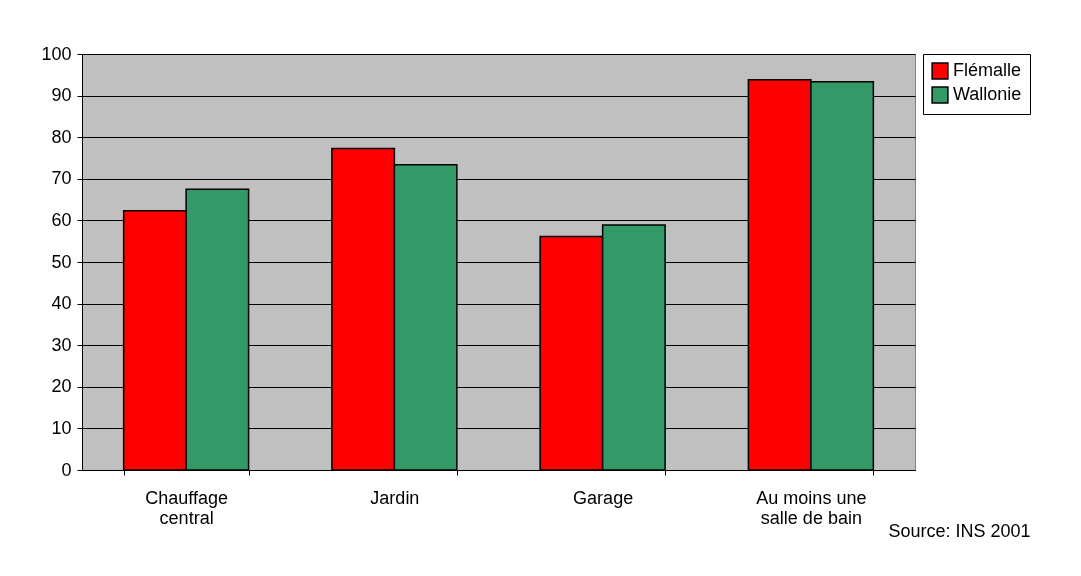 Image resolution: width=1081 pixels, height=576 pixels. I want to click on x-tick-label: Garage, so click(603, 497).